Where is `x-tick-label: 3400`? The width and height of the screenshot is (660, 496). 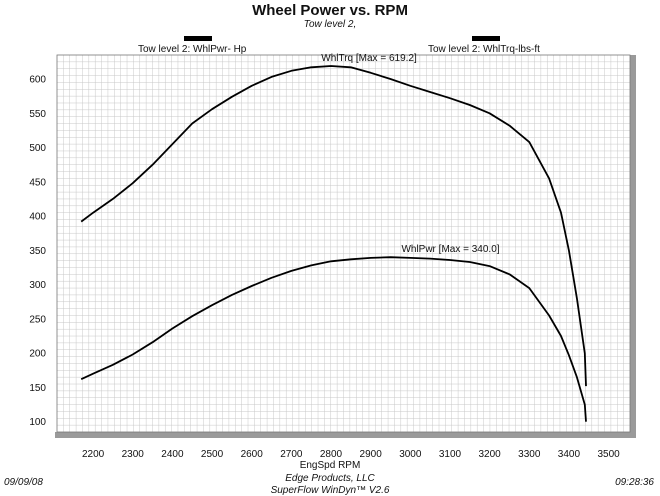 x-tick-label: 3400 is located at coordinates (569, 454).